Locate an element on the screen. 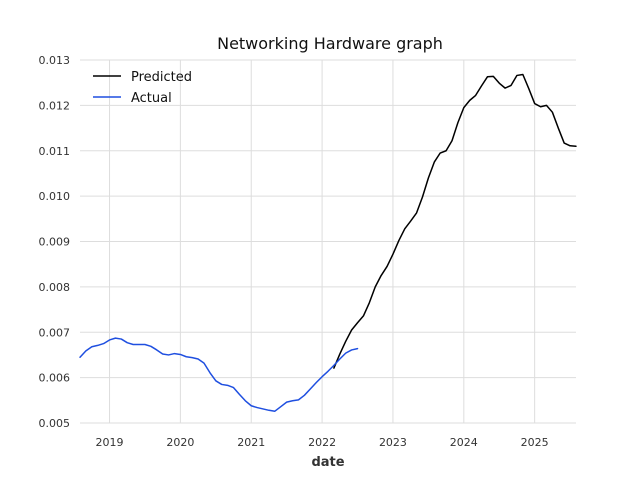 The image size is (640, 480). y-tick-label: 0.009 is located at coordinates (55, 242).